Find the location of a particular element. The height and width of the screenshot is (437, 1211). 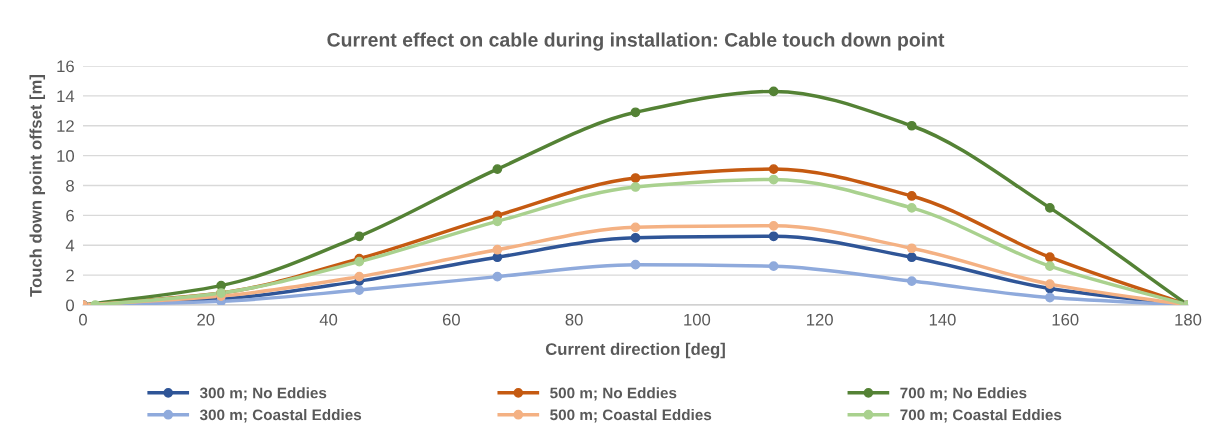

x-tick-label: 160 is located at coordinates (1065, 319).